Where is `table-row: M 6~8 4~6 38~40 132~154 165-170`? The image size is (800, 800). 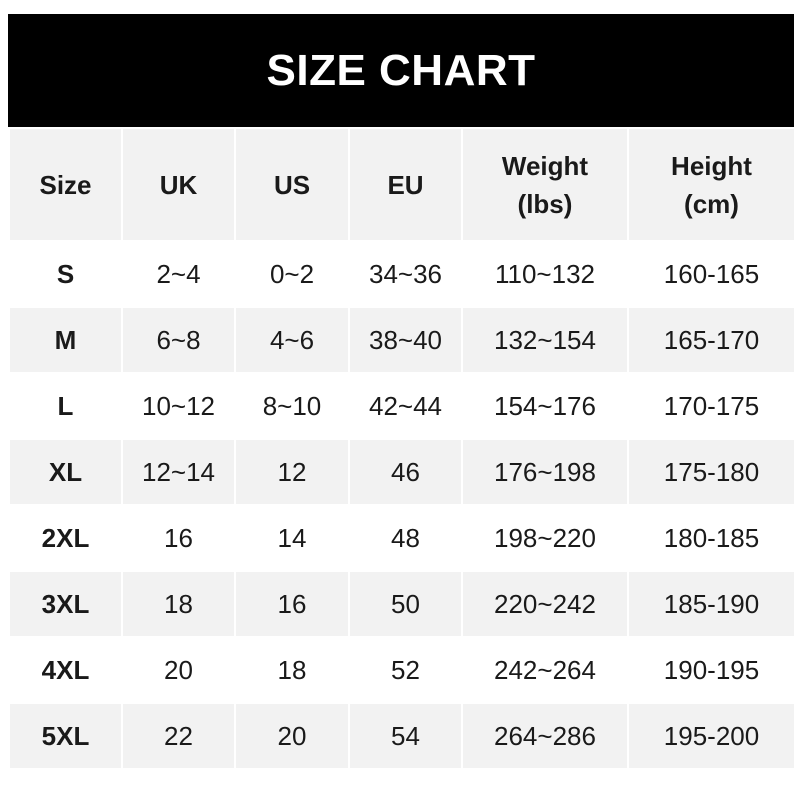 table-row: M 6~8 4~6 38~40 132~154 165-170 is located at coordinates (402, 340).